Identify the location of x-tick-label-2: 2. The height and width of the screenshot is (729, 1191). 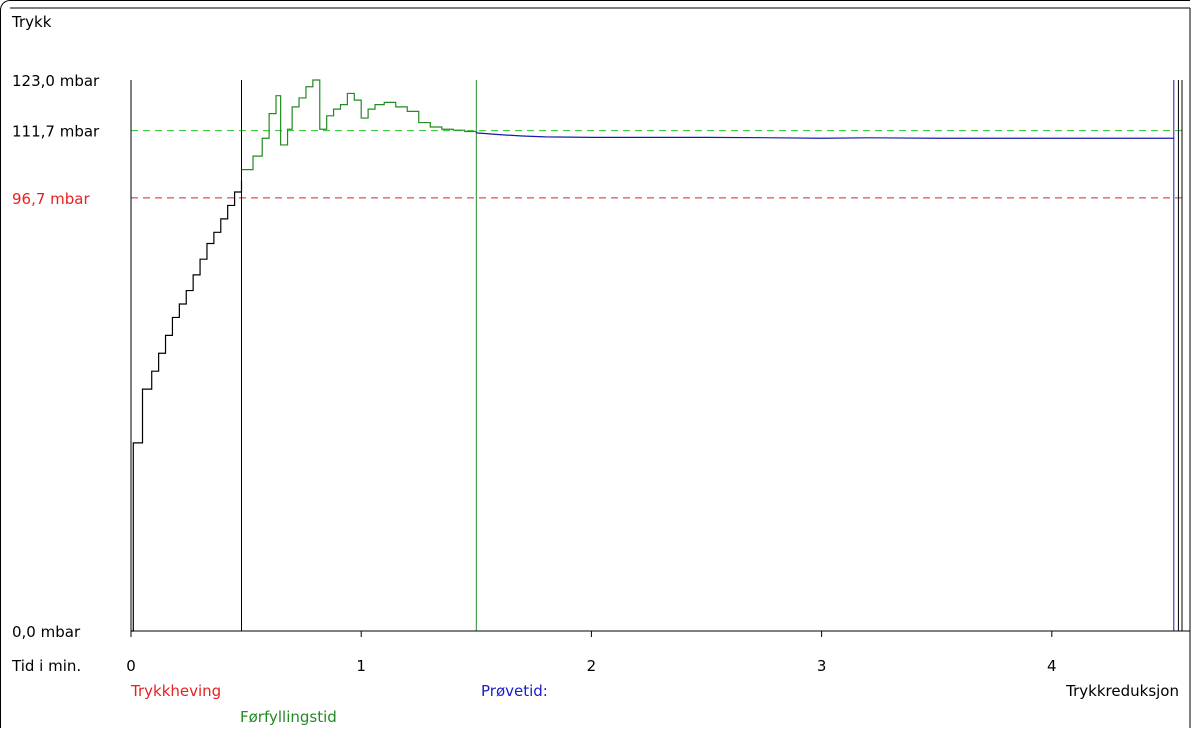
(592, 666).